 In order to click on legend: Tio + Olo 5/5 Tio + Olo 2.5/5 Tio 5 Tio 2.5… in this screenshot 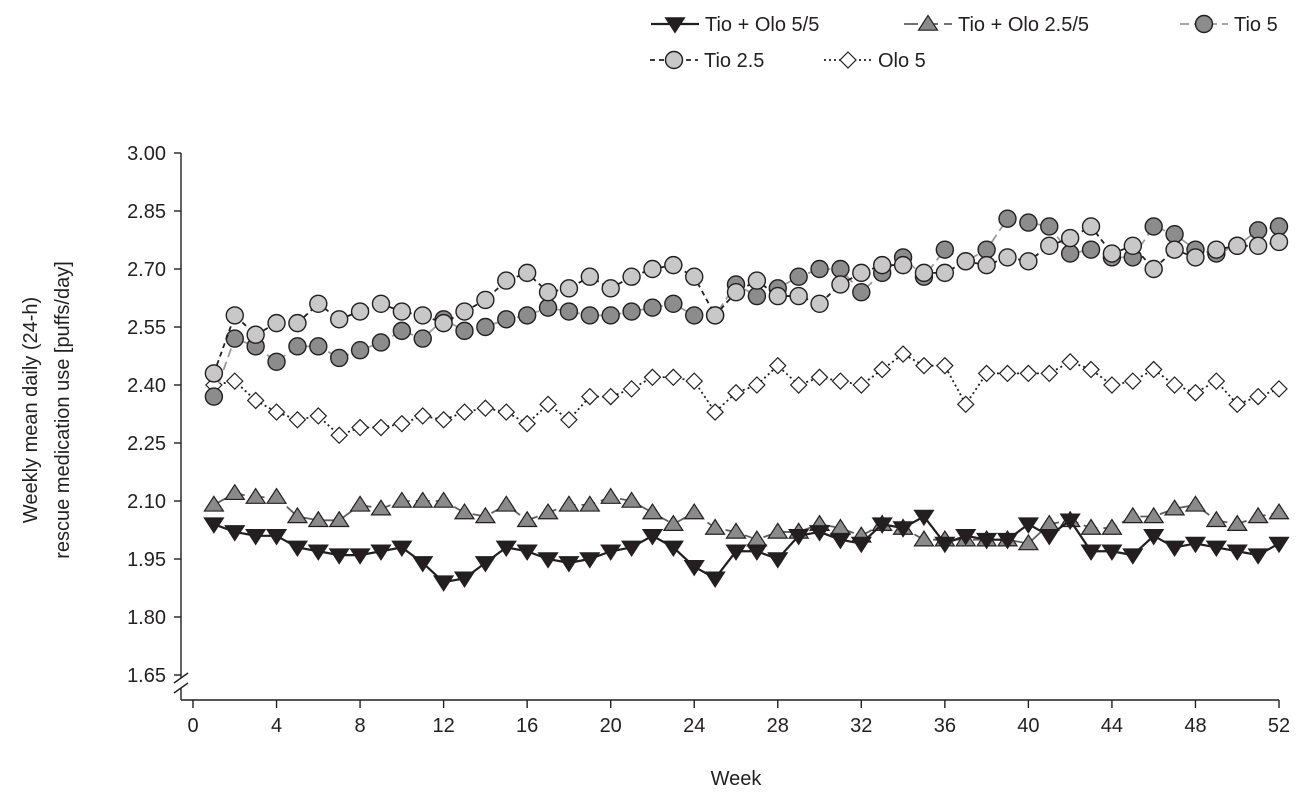, I will do `click(964, 43)`.